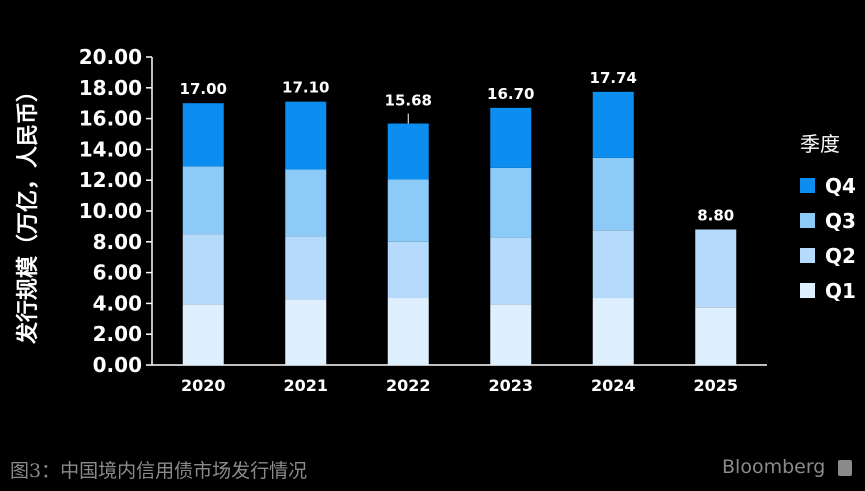 This screenshot has width=865, height=491. What do you see at coordinates (510, 94) in the screenshot?
I see `total-label-2023: 16.70` at bounding box center [510, 94].